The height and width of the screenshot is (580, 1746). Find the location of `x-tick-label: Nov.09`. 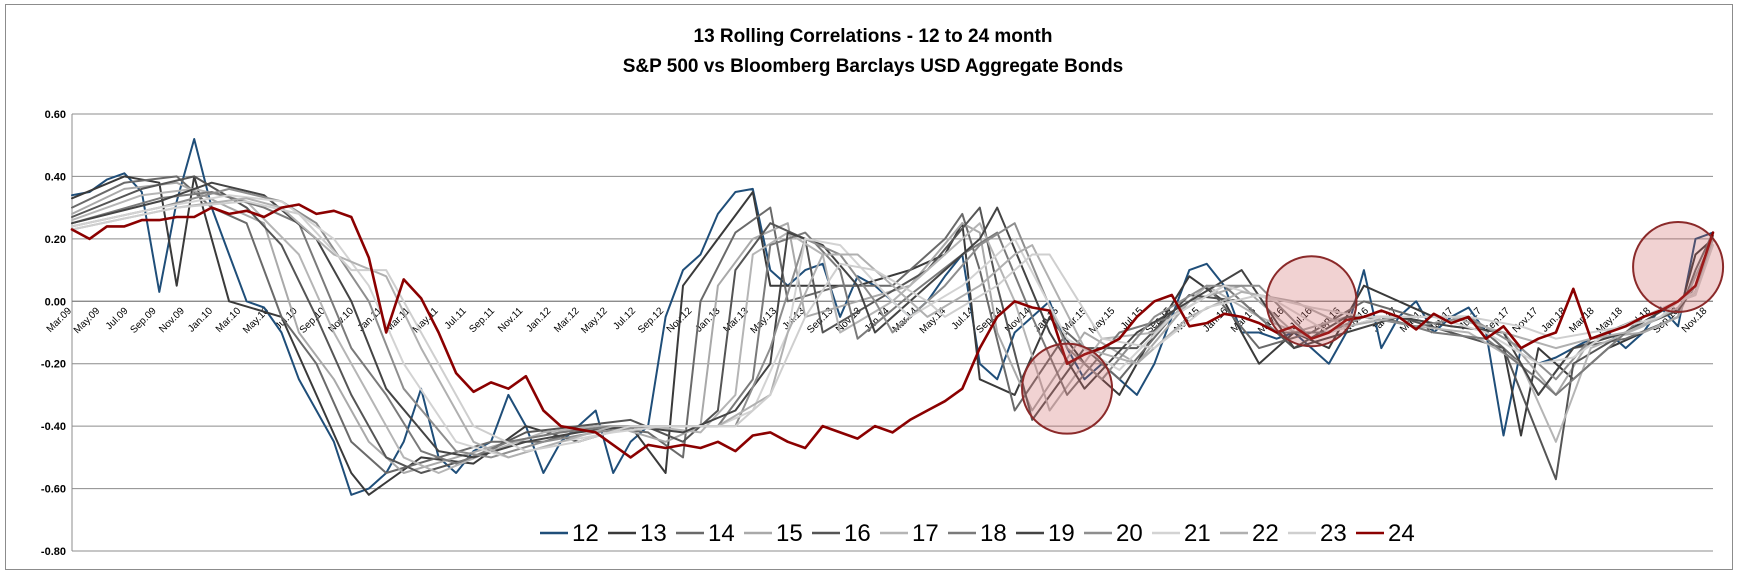

x-tick-label: Nov.09 is located at coordinates (172, 320).